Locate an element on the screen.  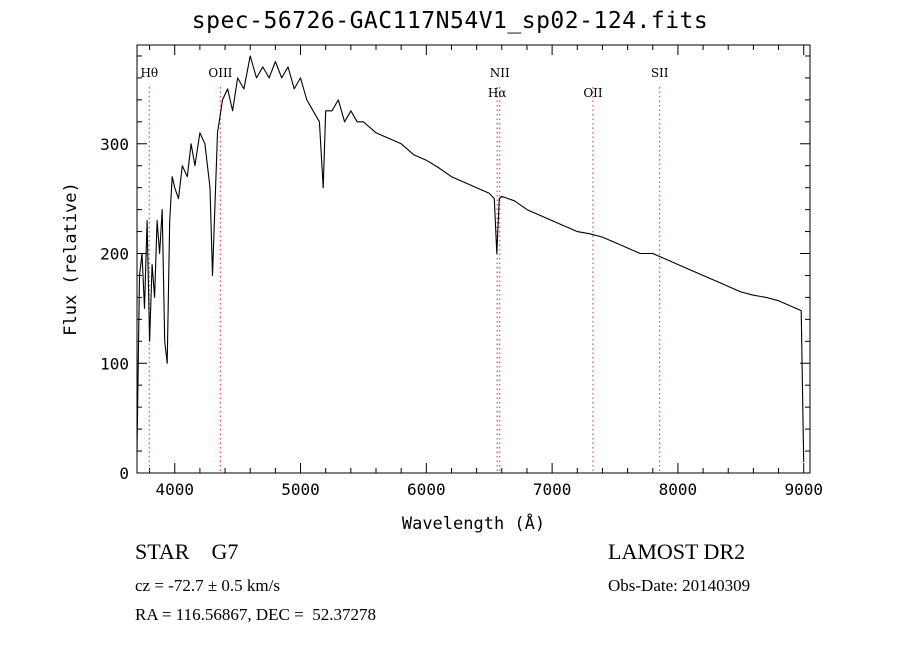
line-marker-label: SII is located at coordinates (660, 73).